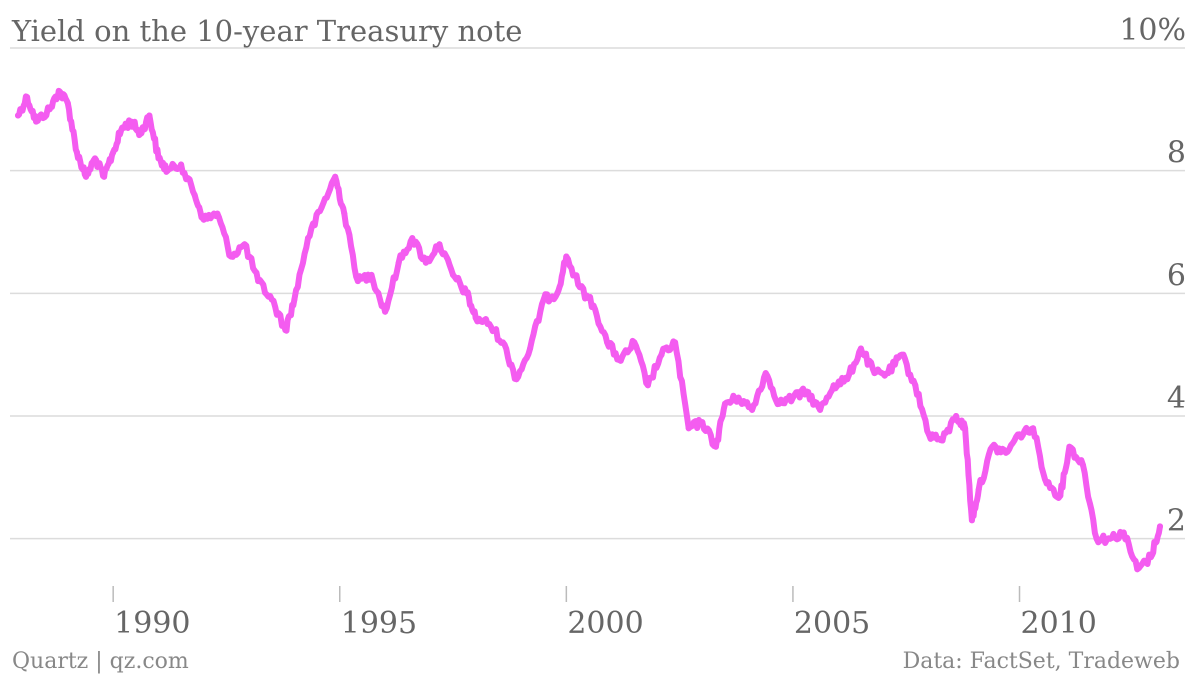 This screenshot has width=1200, height=676. I want to click on x-tick-label-1990: 1990, so click(152, 623).